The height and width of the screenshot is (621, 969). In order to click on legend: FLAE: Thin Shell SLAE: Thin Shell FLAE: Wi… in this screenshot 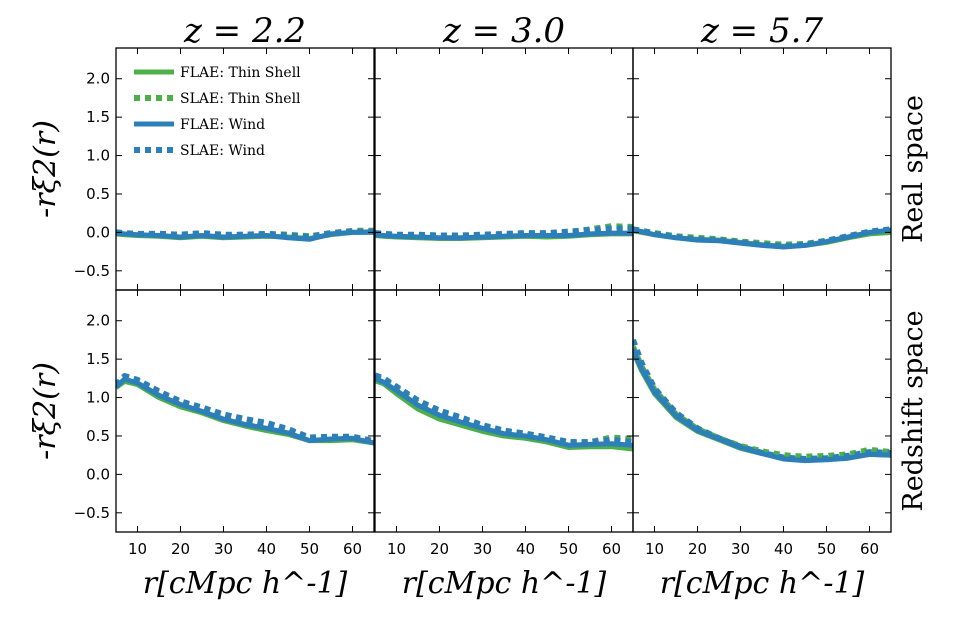, I will do `click(217, 112)`.